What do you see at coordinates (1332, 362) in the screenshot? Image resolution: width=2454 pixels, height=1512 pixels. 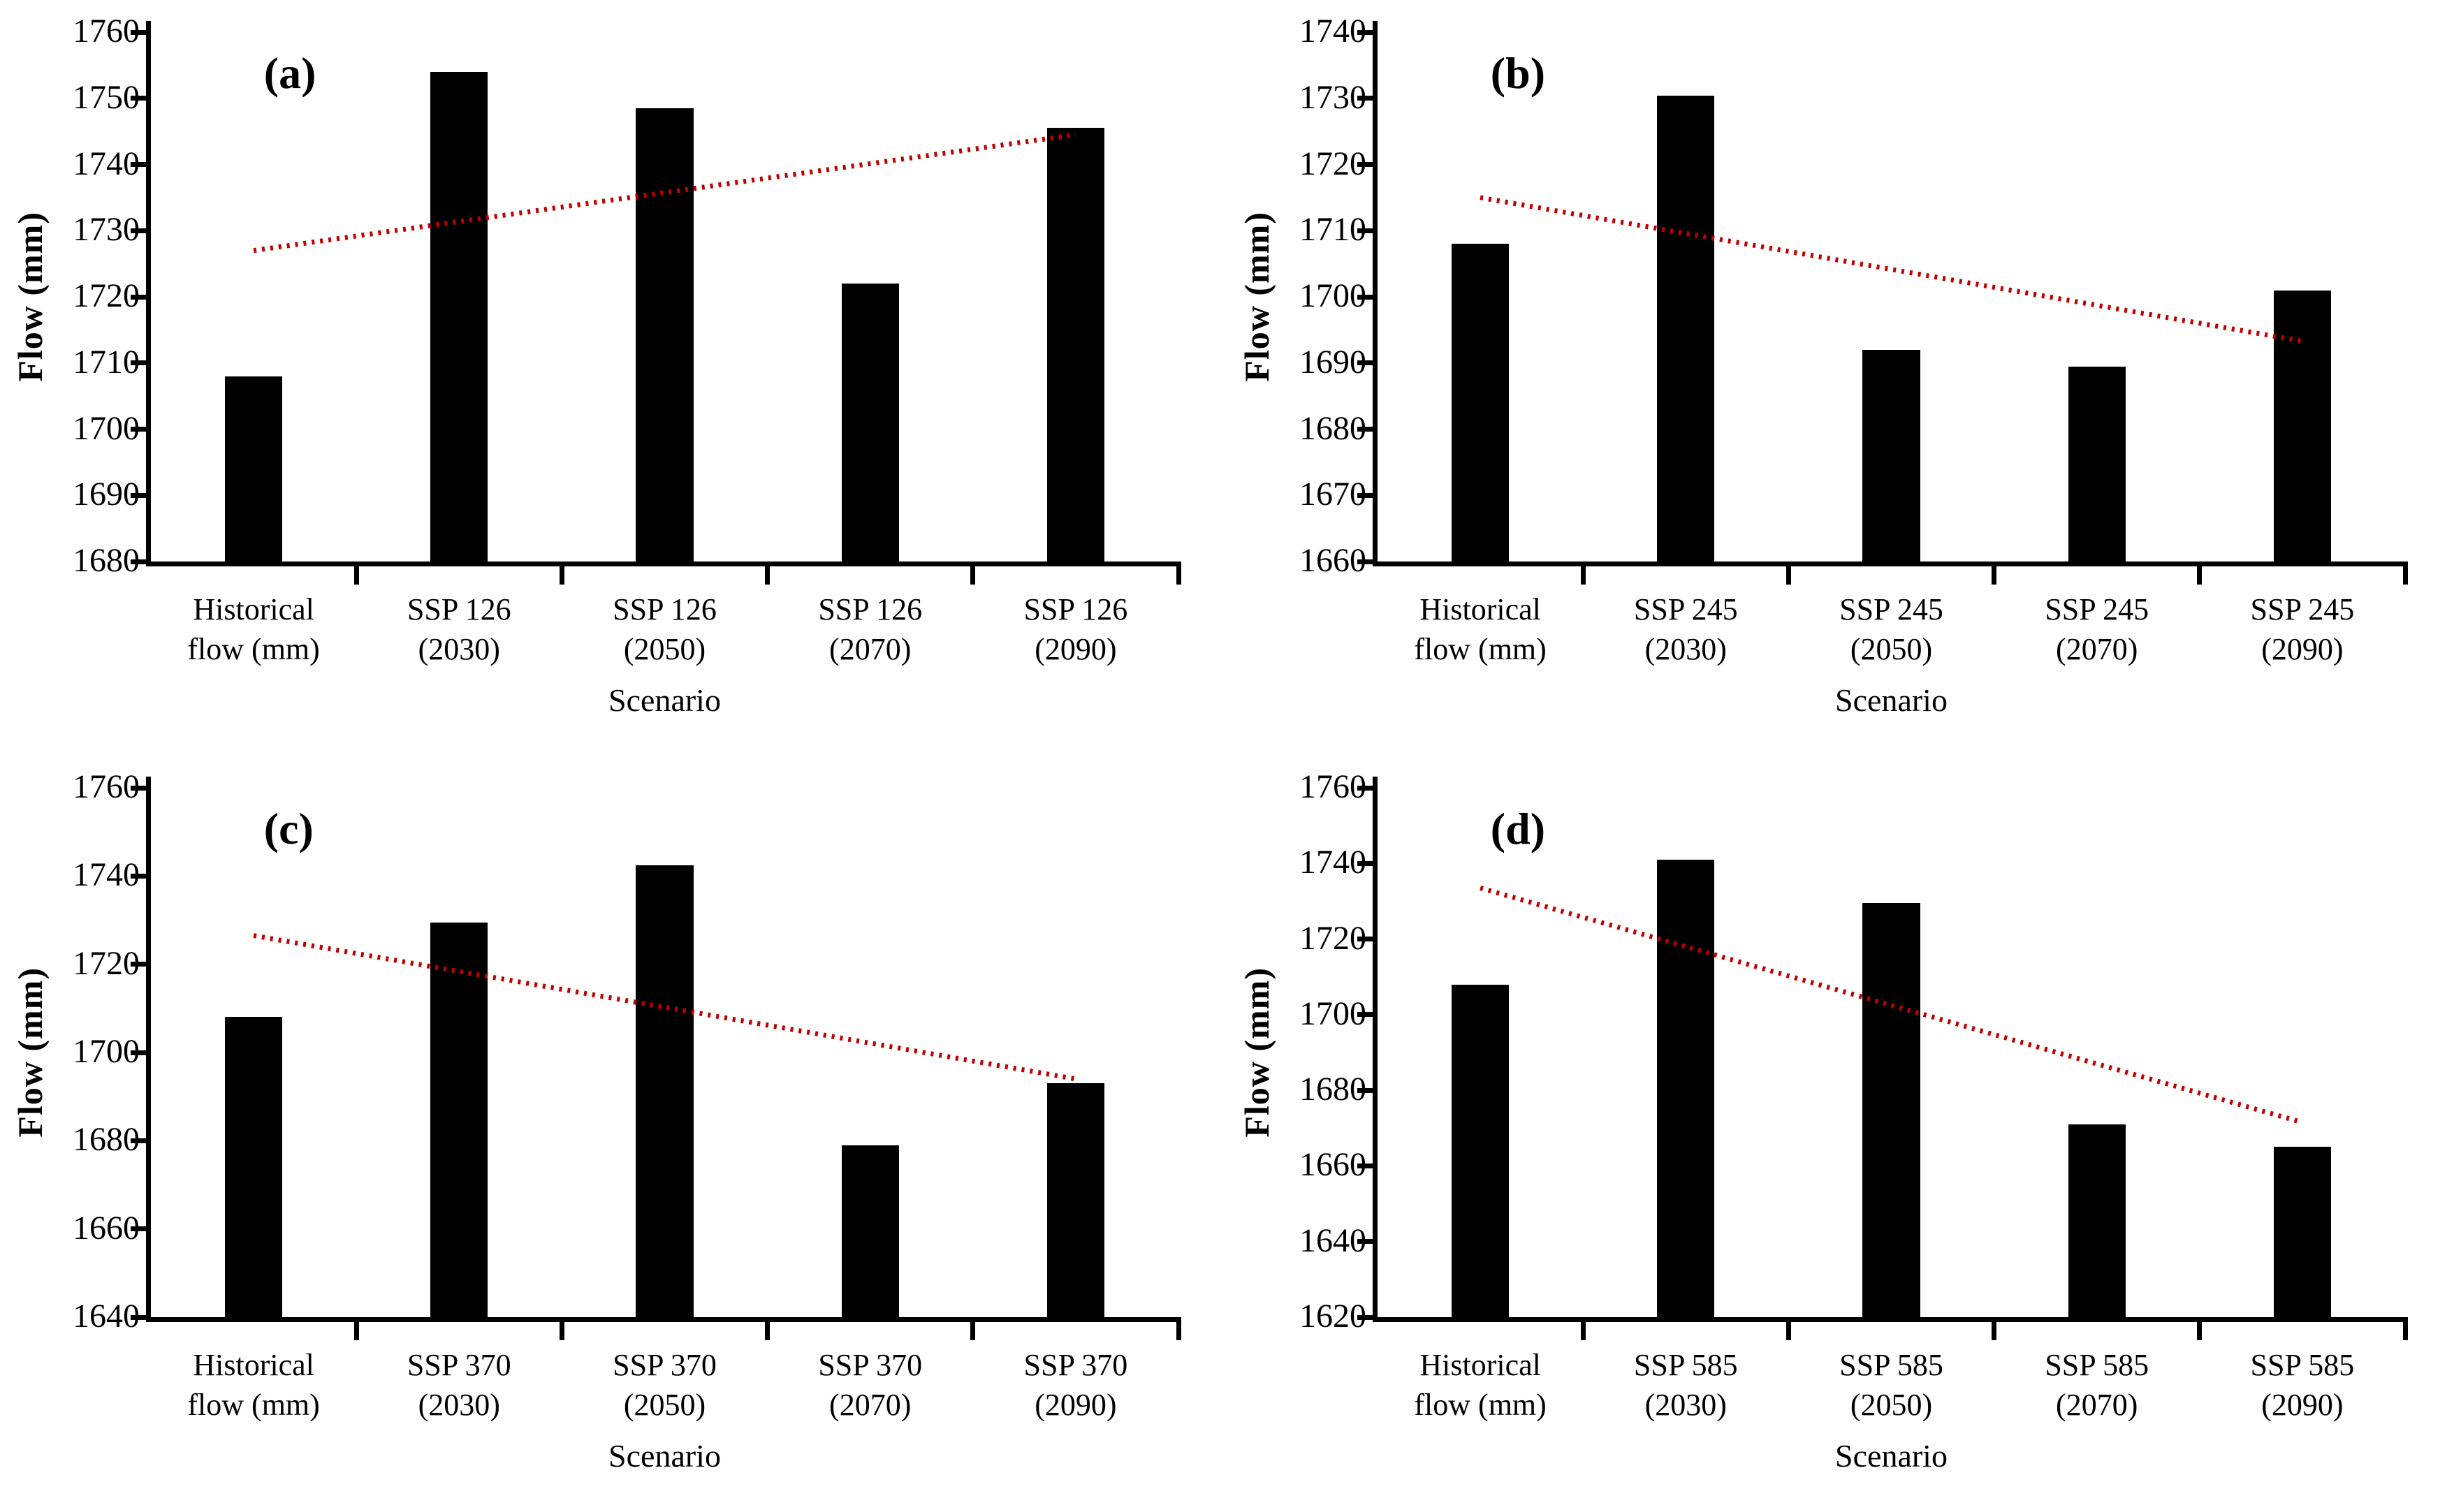 I see `y-tick-label: 1690` at bounding box center [1332, 362].